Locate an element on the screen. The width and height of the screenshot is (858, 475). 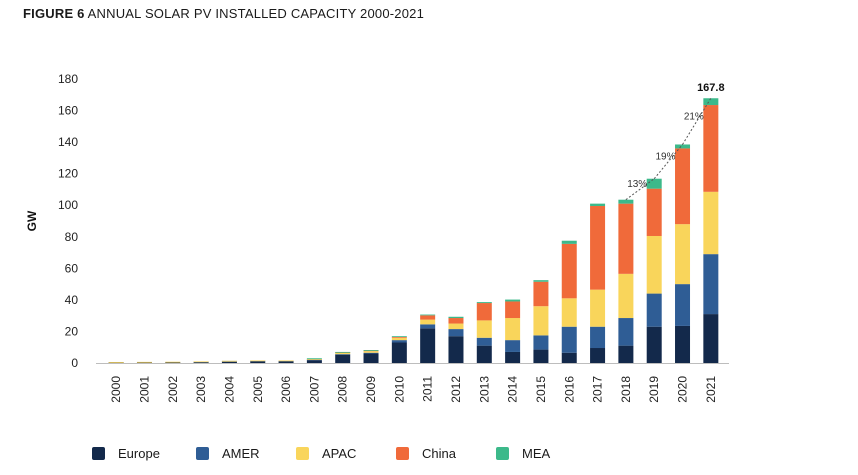
figure-label: FIGURE 6 is located at coordinates (54, 13).